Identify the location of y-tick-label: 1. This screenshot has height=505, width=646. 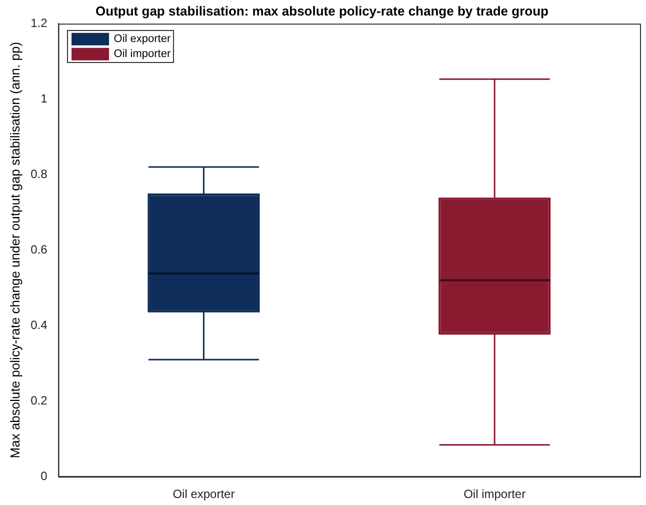
(44, 98).